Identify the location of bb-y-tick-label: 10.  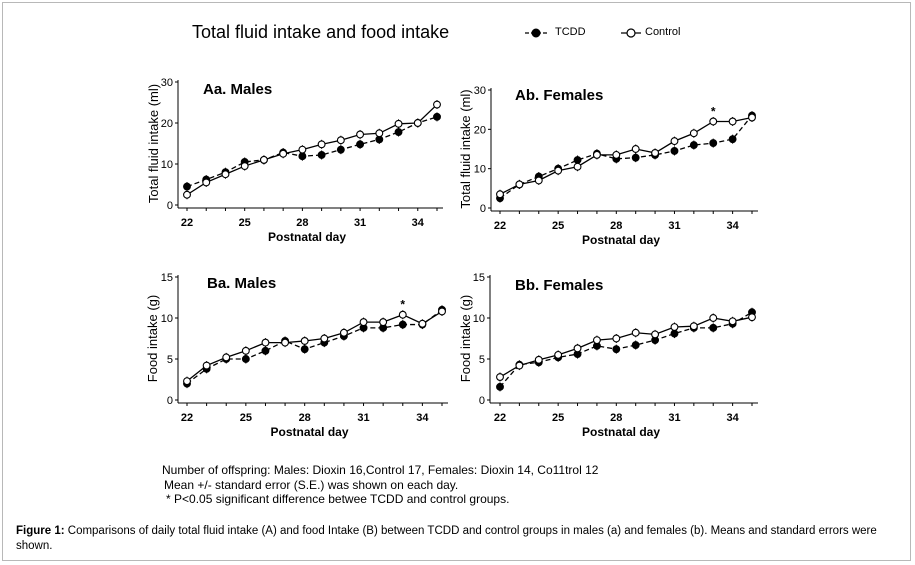
(479, 319).